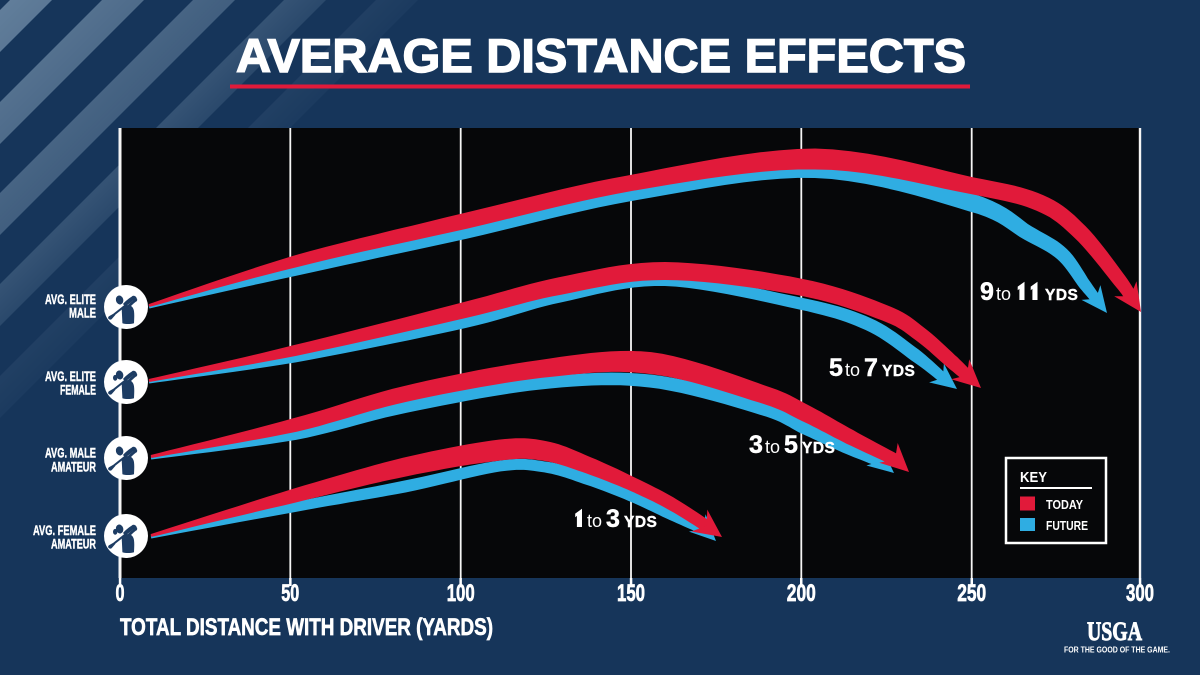  Describe the element at coordinates (601, 55) in the screenshot. I see `svg-text: AVERAGE DISTANCE EFFECTS` at that location.